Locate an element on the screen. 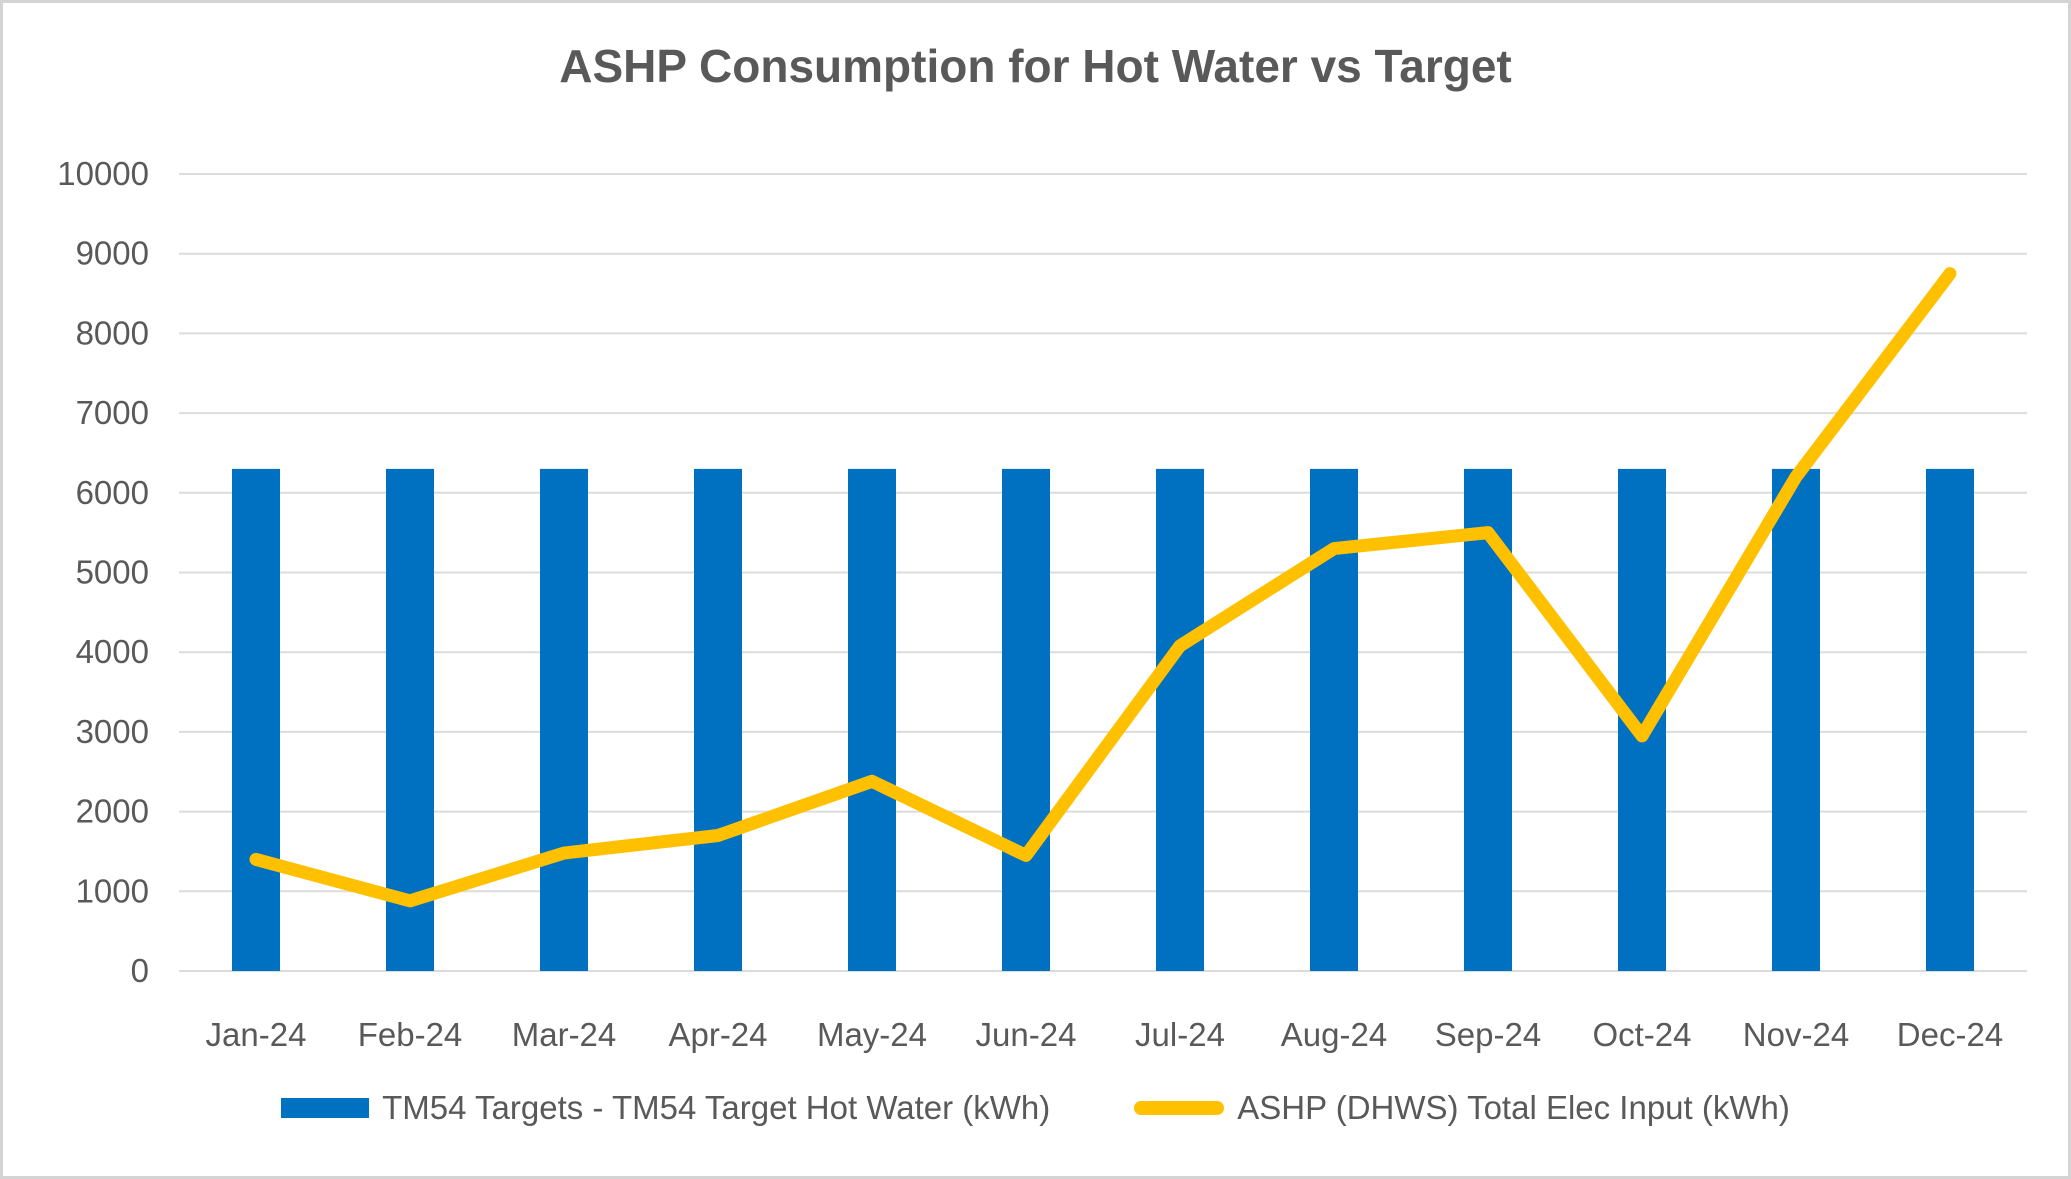 This screenshot has height=1179, width=2071. x-axis-tick-label: Jan-24 is located at coordinates (256, 1034).